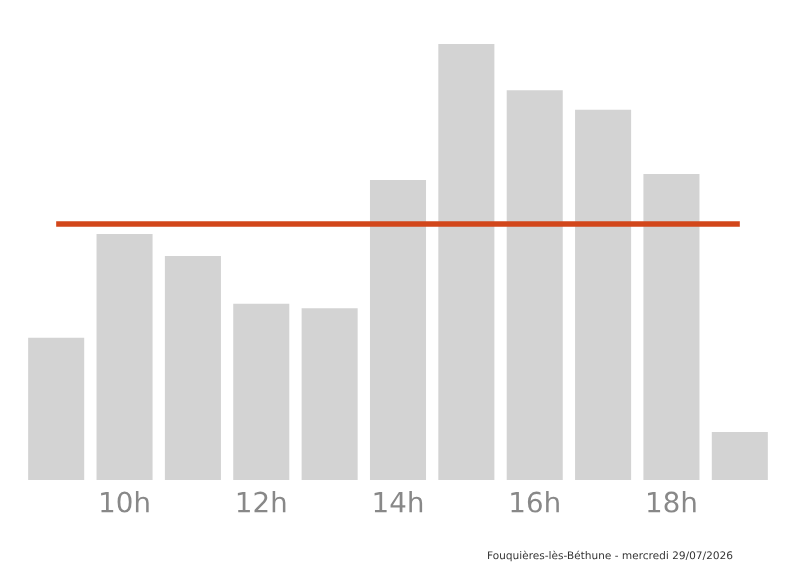 The height and width of the screenshot is (572, 800). What do you see at coordinates (535, 502) in the screenshot?
I see `x-tick-label: 16h` at bounding box center [535, 502].